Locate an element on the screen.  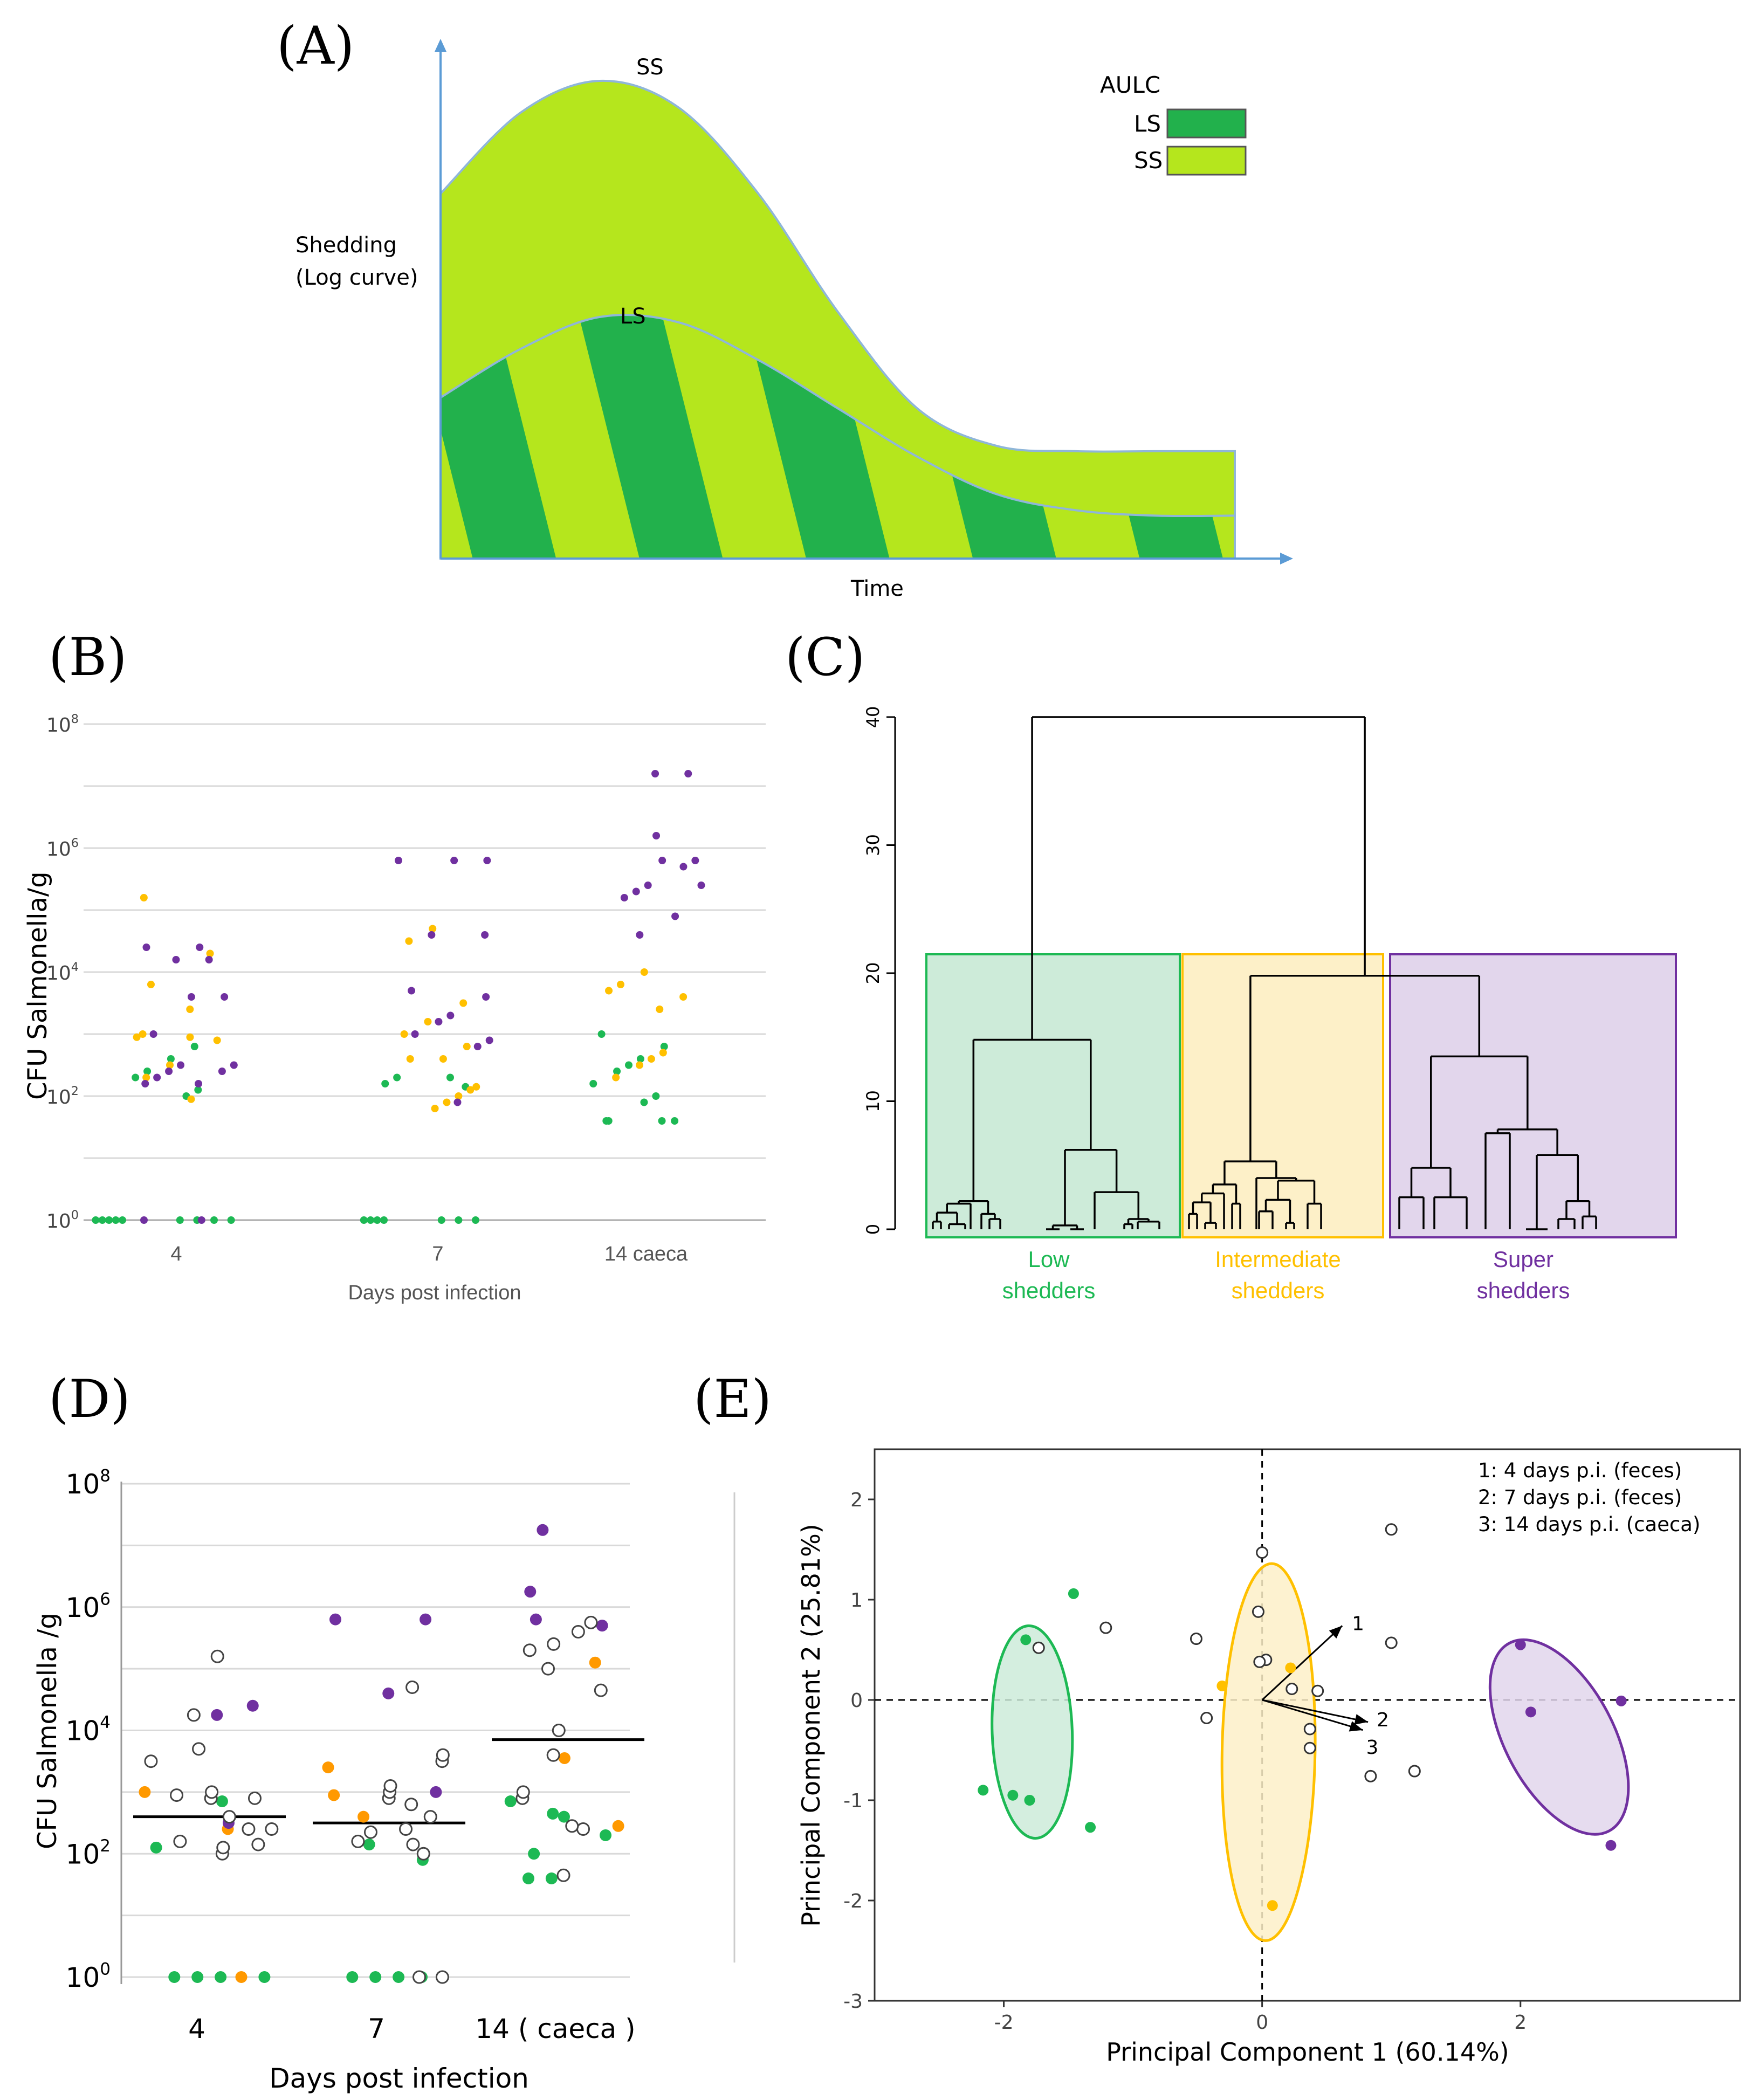
cluster-box-intermediate is located at coordinates (1282, 1095).